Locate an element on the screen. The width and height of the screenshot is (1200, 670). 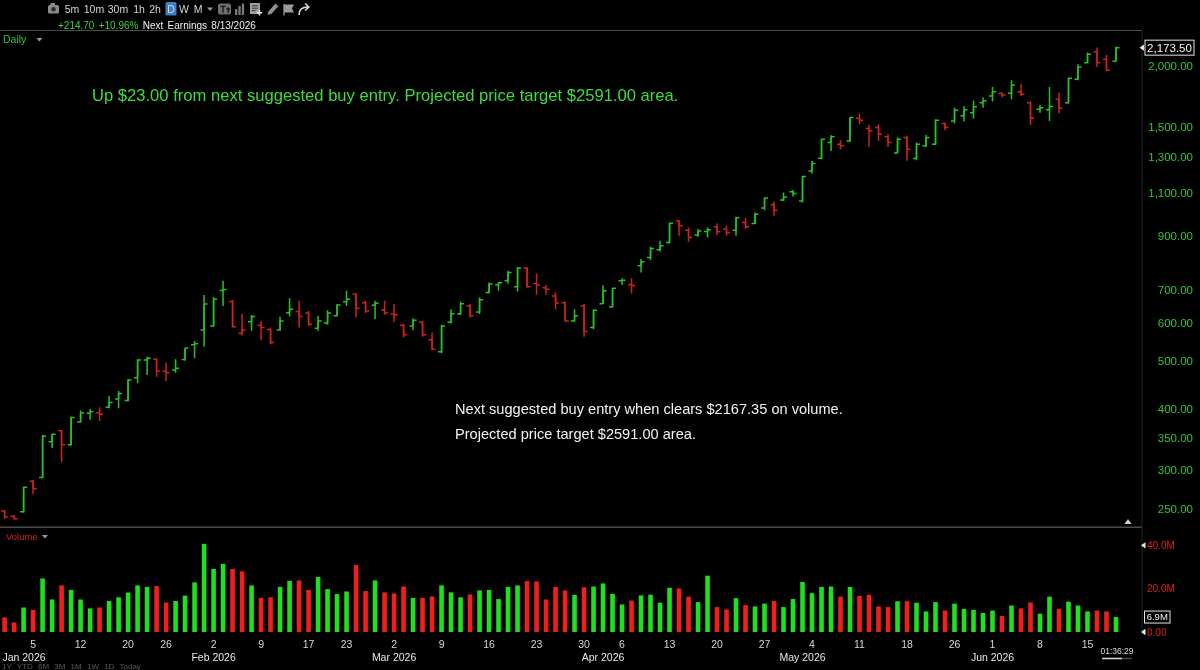
x-tick-label: 2 Feb 2026 is located at coordinates (213, 650).